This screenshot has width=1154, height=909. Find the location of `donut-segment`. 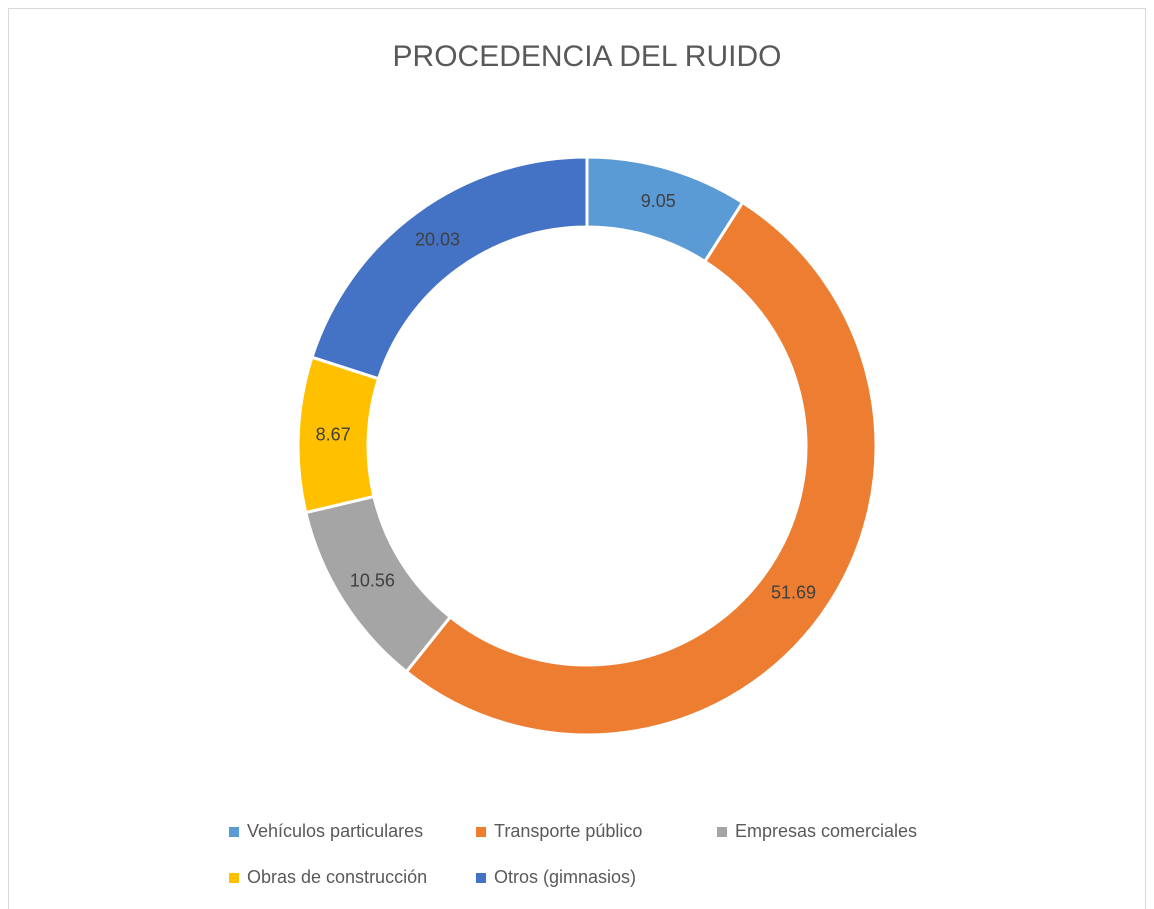

donut-segment is located at coordinates (449, 268).